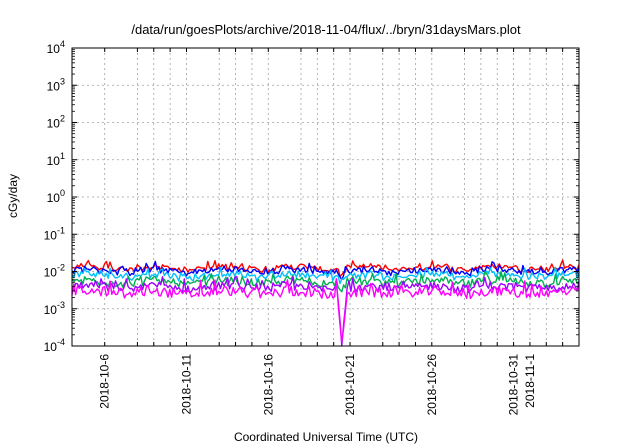 The height and width of the screenshot is (448, 640). I want to click on y-tick-label: 10⁻⁴, so click(54, 345).